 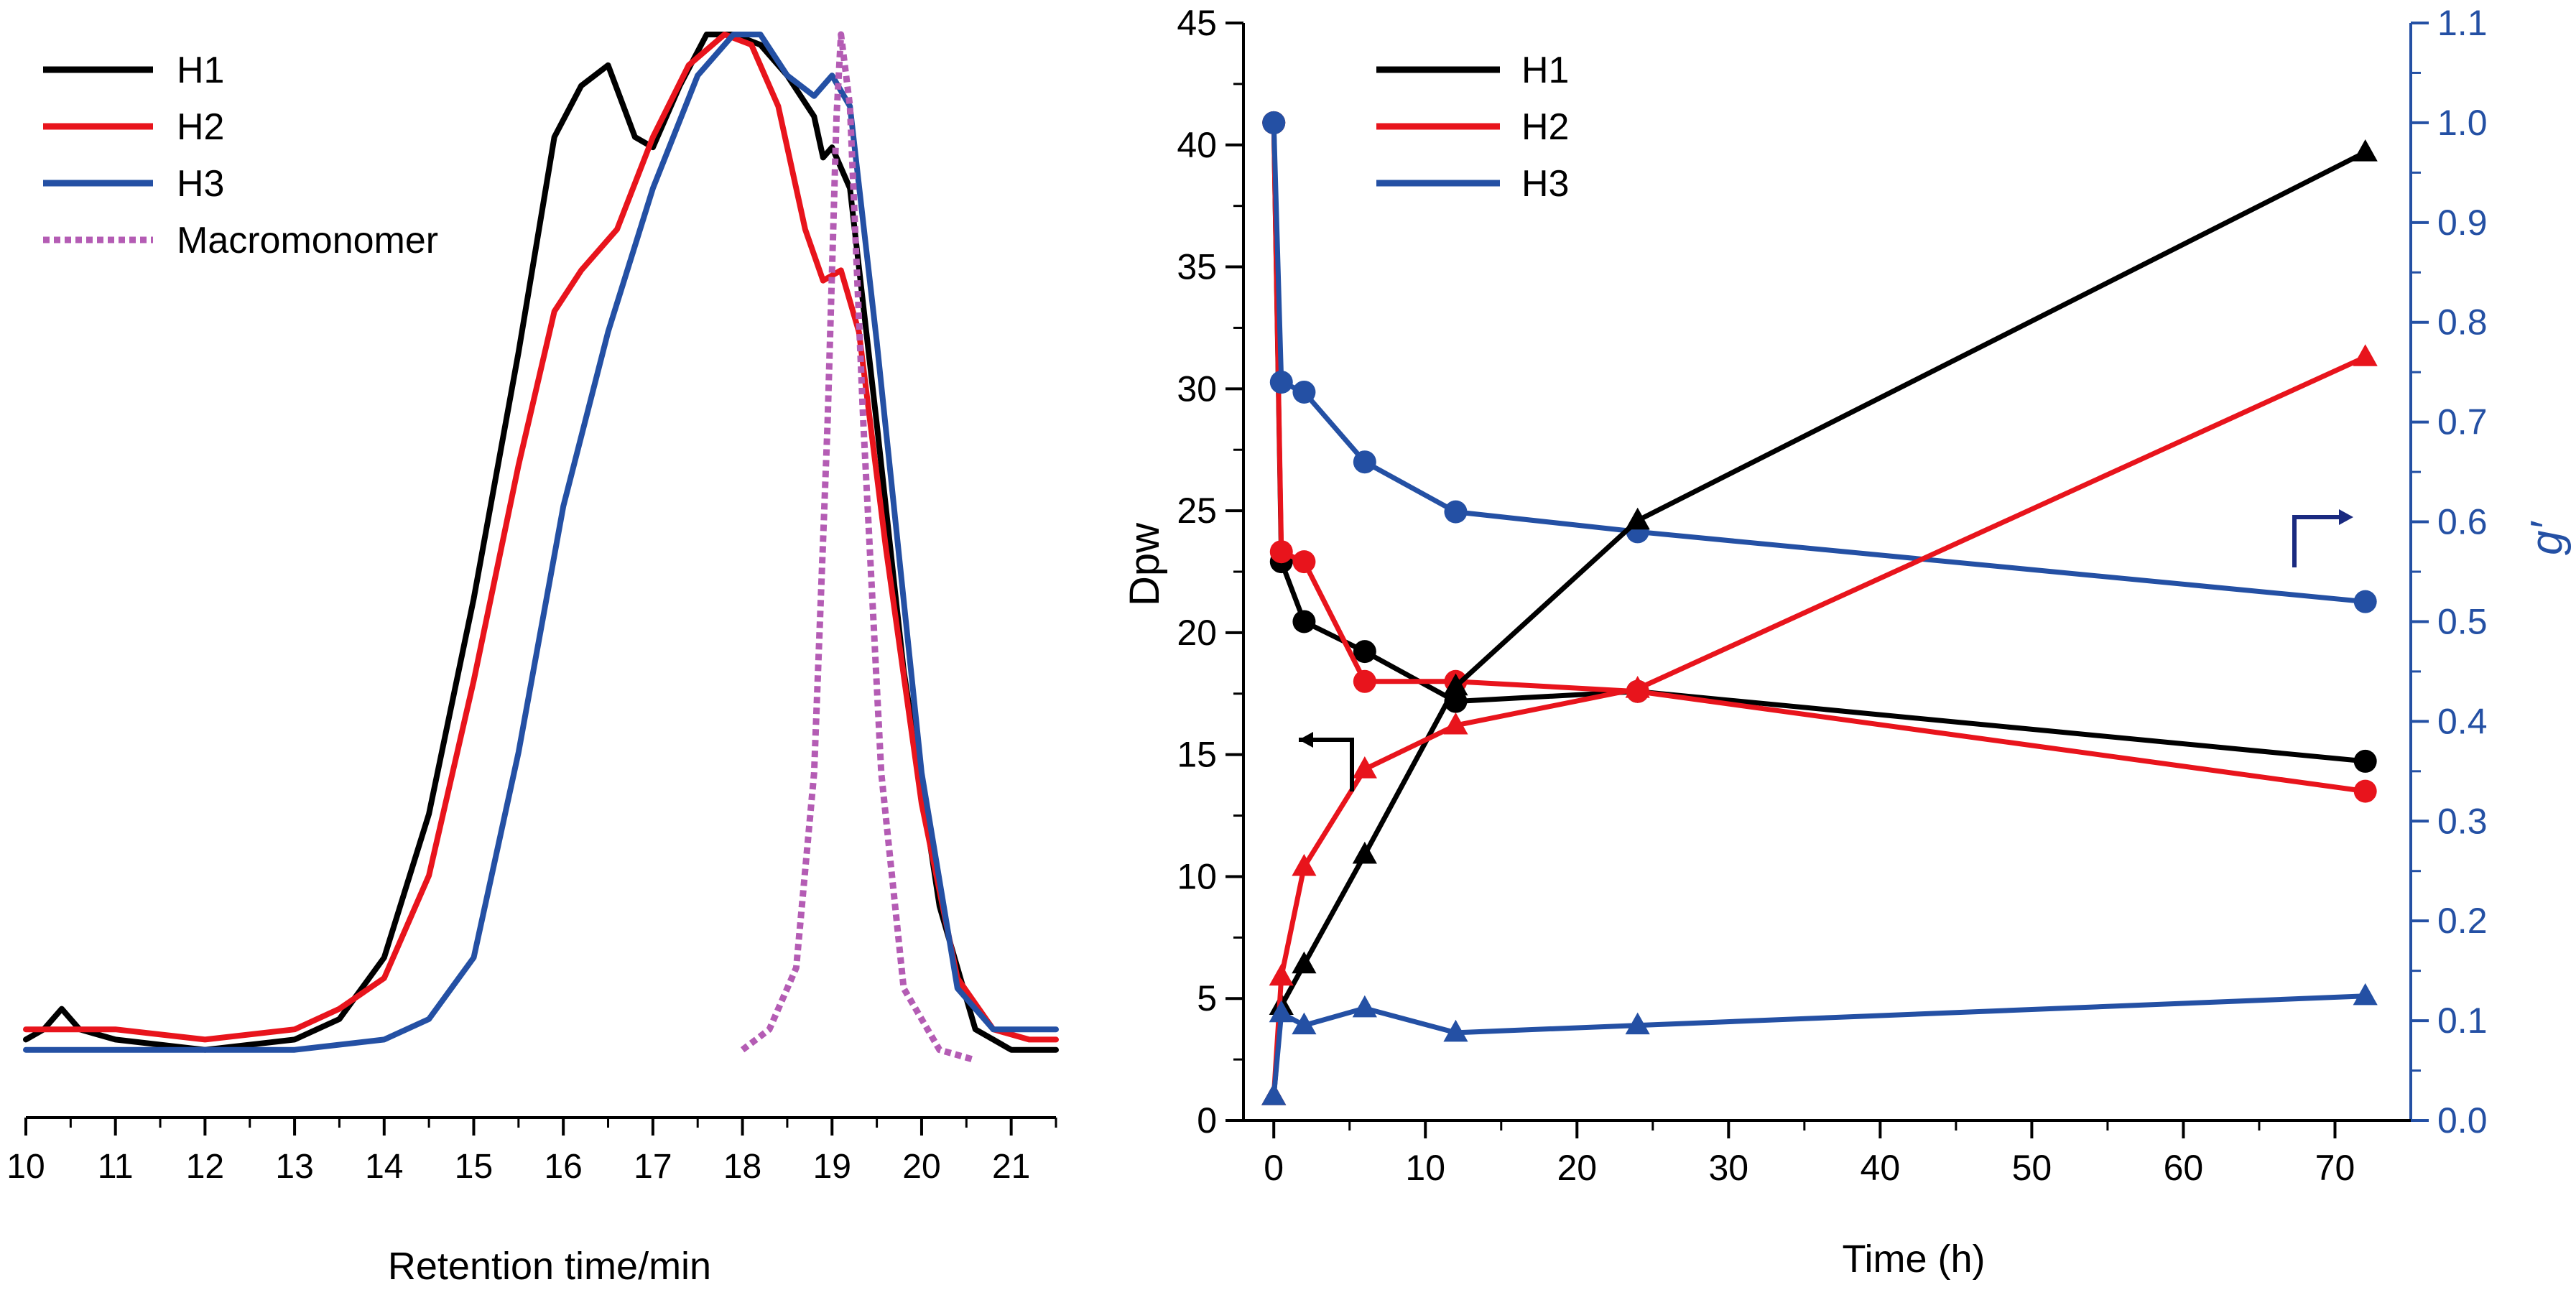 What do you see at coordinates (1197, 267) in the screenshot?
I see `right-left-y-tick-label: 35` at bounding box center [1197, 267].